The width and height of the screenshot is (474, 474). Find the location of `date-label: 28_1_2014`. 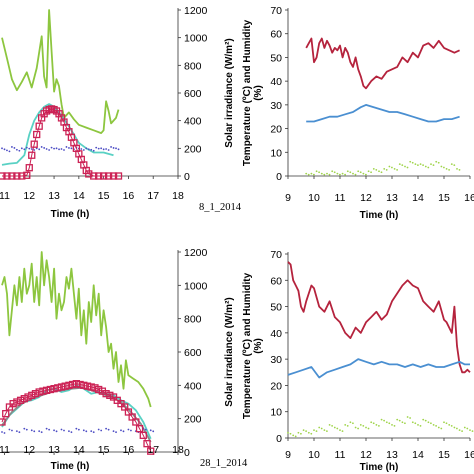

date-label: 28_1_2014 is located at coordinates (224, 463).